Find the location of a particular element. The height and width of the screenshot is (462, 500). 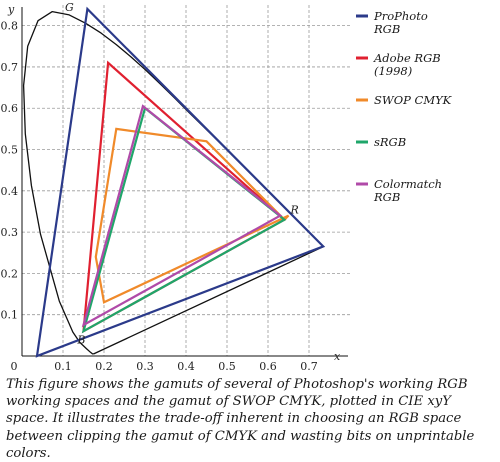

corner-label-1: G is located at coordinates (69, 7).